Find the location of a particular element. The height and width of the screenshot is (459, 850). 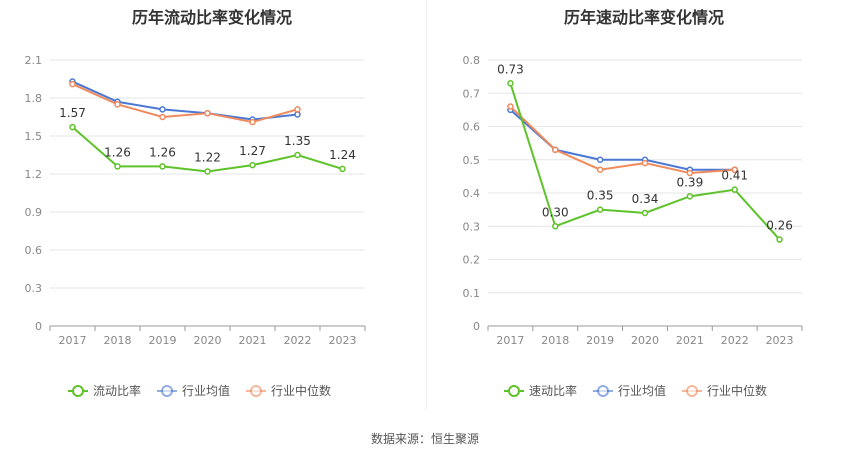

panel-divider is located at coordinates (426, 205).